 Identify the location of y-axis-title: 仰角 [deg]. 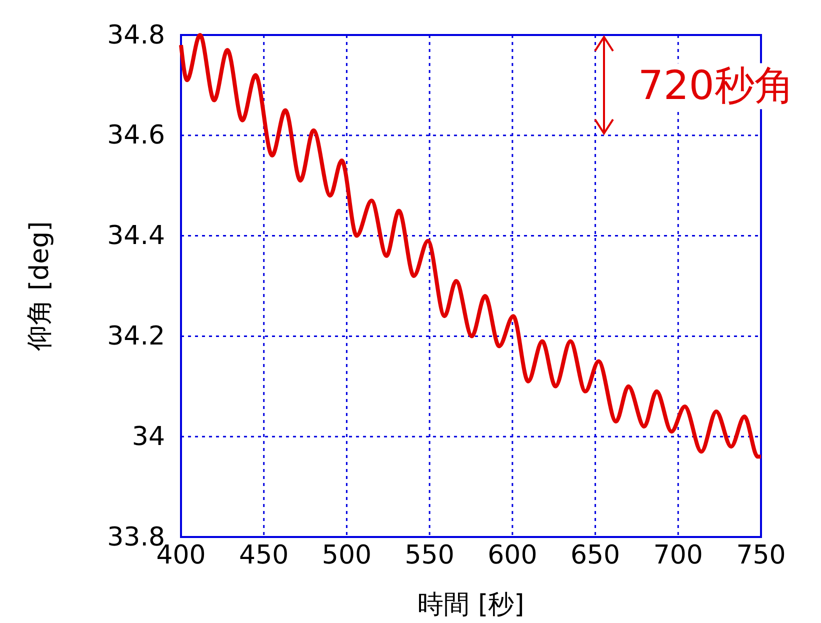
(40, 286).